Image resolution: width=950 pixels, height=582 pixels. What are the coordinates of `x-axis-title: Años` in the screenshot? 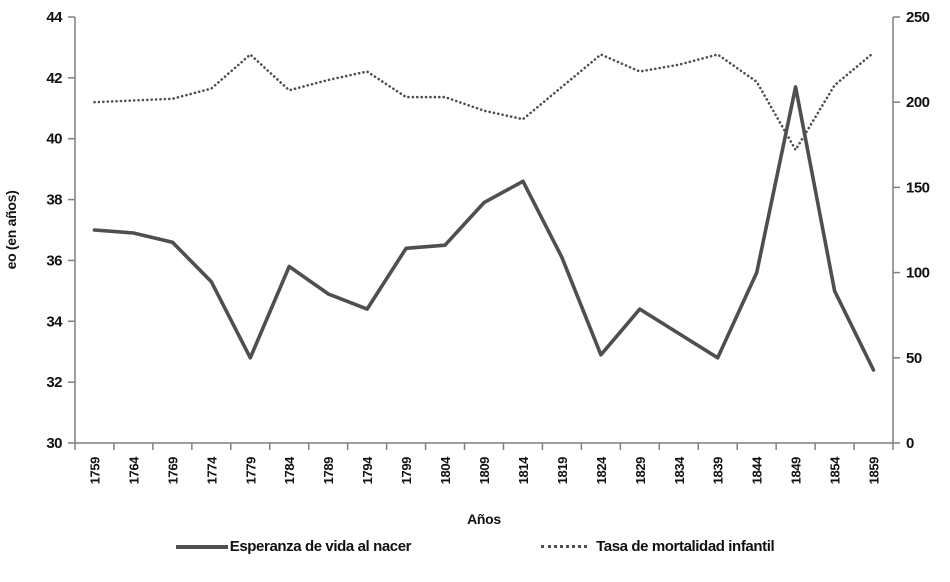 It's located at (484, 519).